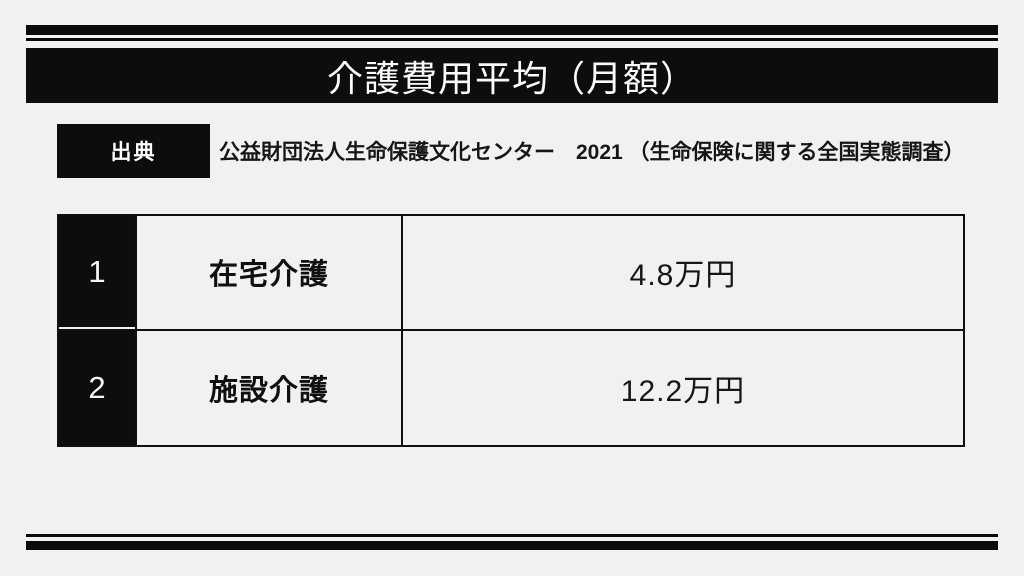 The width and height of the screenshot is (1024, 576). What do you see at coordinates (683, 391) in the screenshot?
I see `table-row-value: 12.2万円` at bounding box center [683, 391].